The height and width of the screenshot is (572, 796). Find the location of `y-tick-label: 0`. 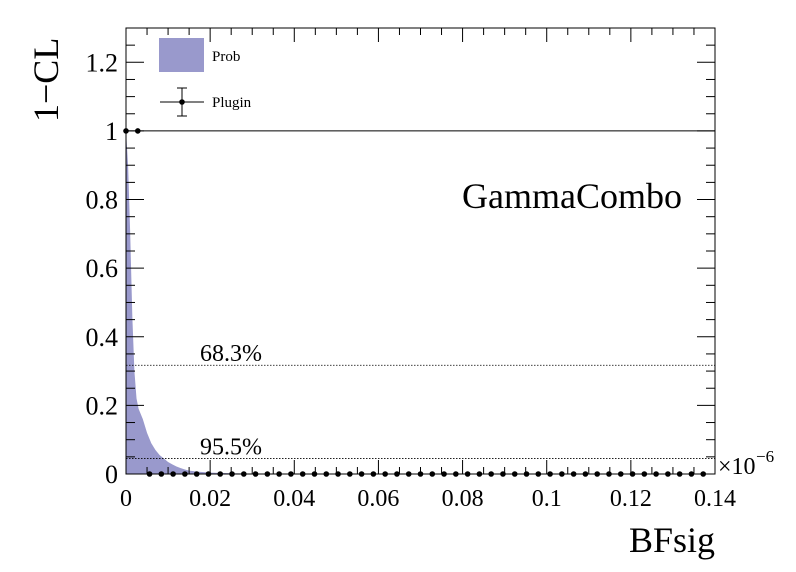

y-tick-label: 0 is located at coordinates (111, 474).